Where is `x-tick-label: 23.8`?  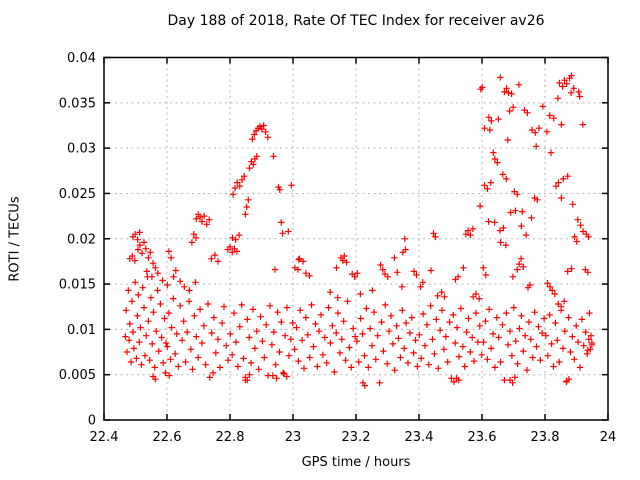 x-tick-label: 23.8 is located at coordinates (545, 437).